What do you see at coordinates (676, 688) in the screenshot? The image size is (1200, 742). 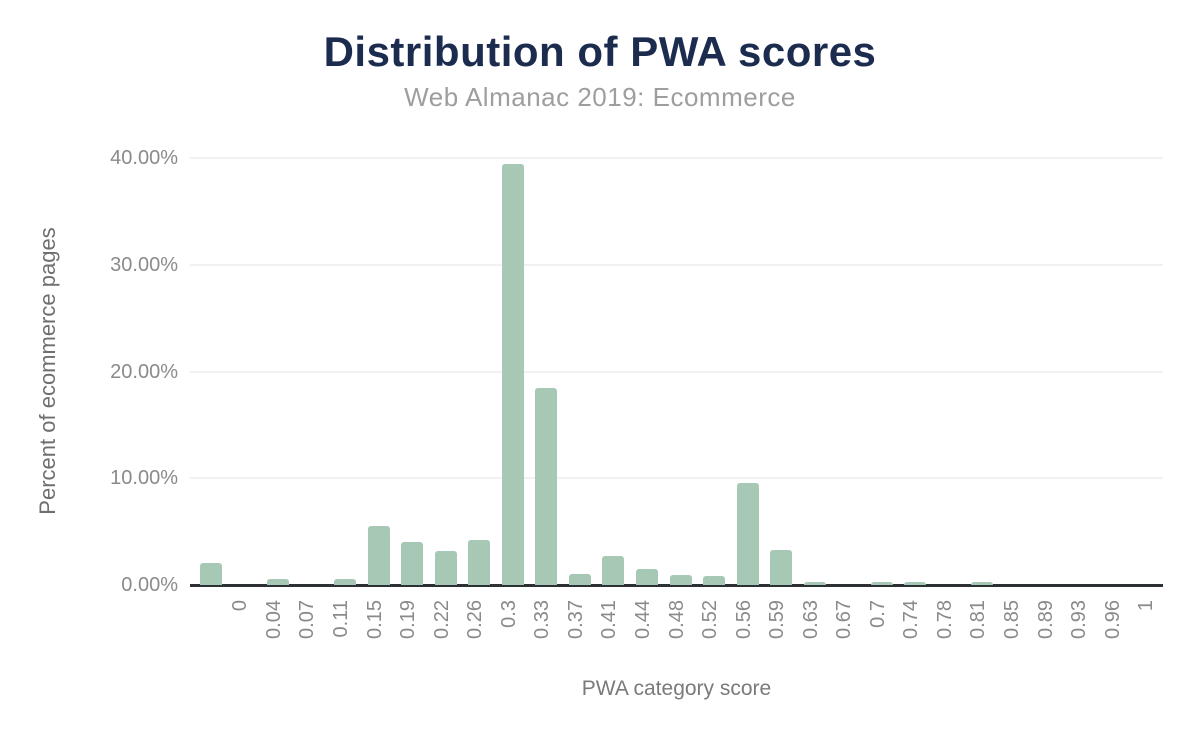 I see `x-axis-title: PWA category score` at bounding box center [676, 688].